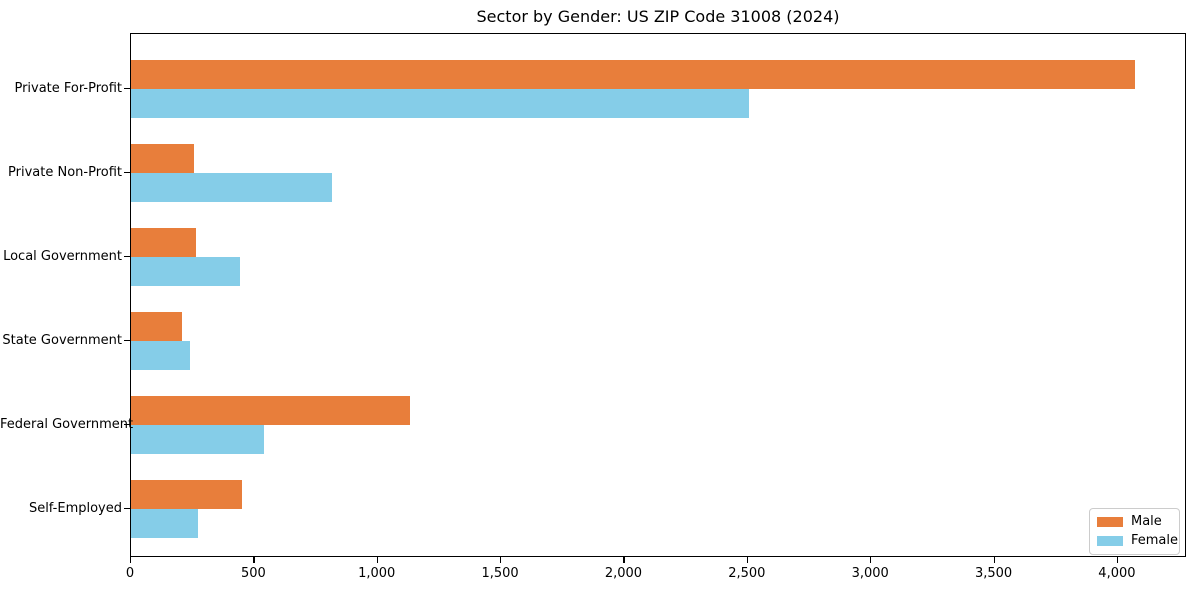  What do you see at coordinates (156, 326) in the screenshot?
I see `bar-male-state-government` at bounding box center [156, 326].